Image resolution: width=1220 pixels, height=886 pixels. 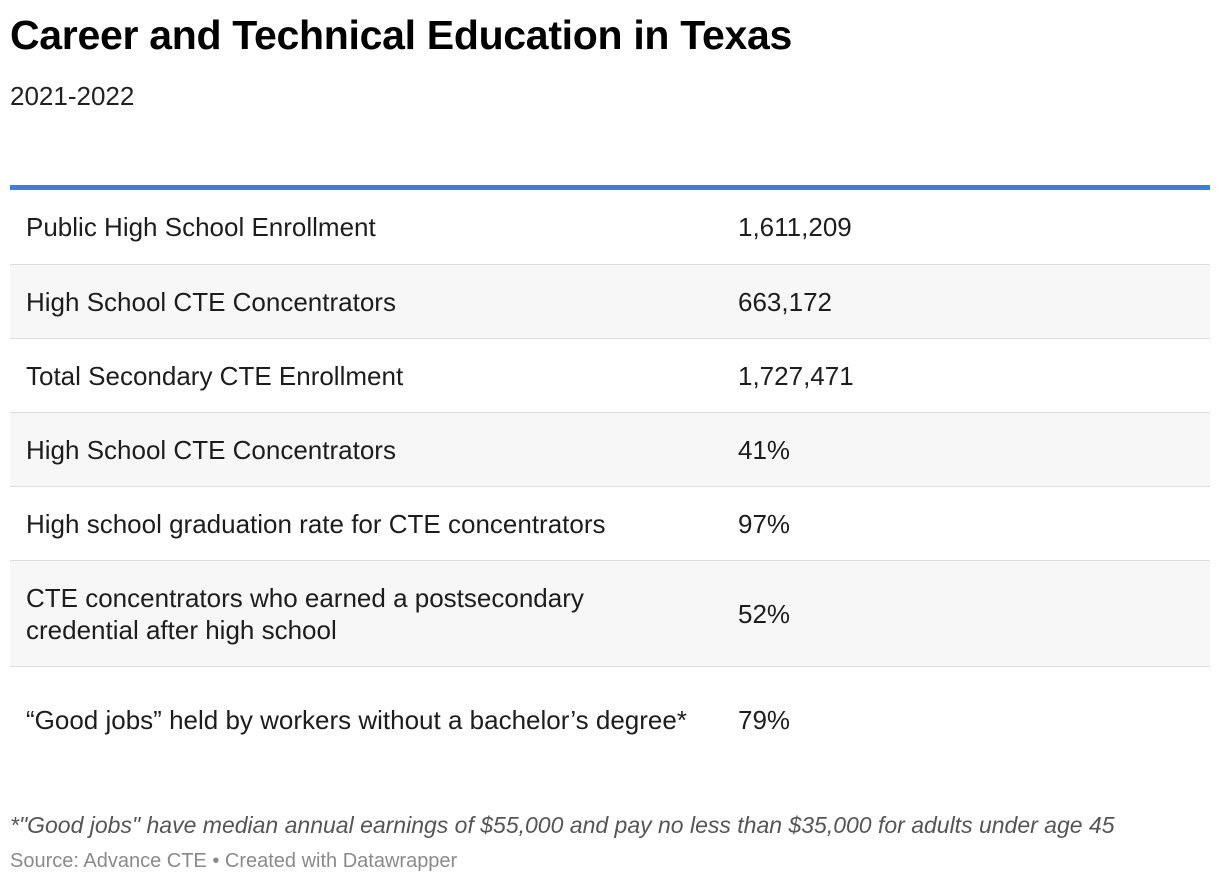 I want to click on row-value: 663,172, so click(x=785, y=301).